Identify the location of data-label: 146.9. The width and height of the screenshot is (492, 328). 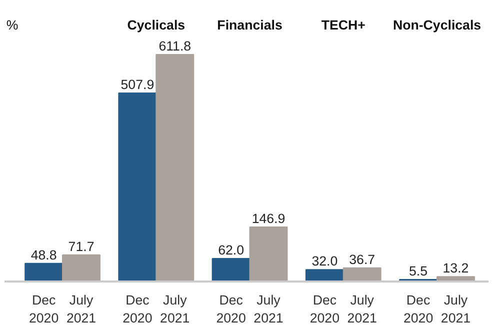
(269, 218).